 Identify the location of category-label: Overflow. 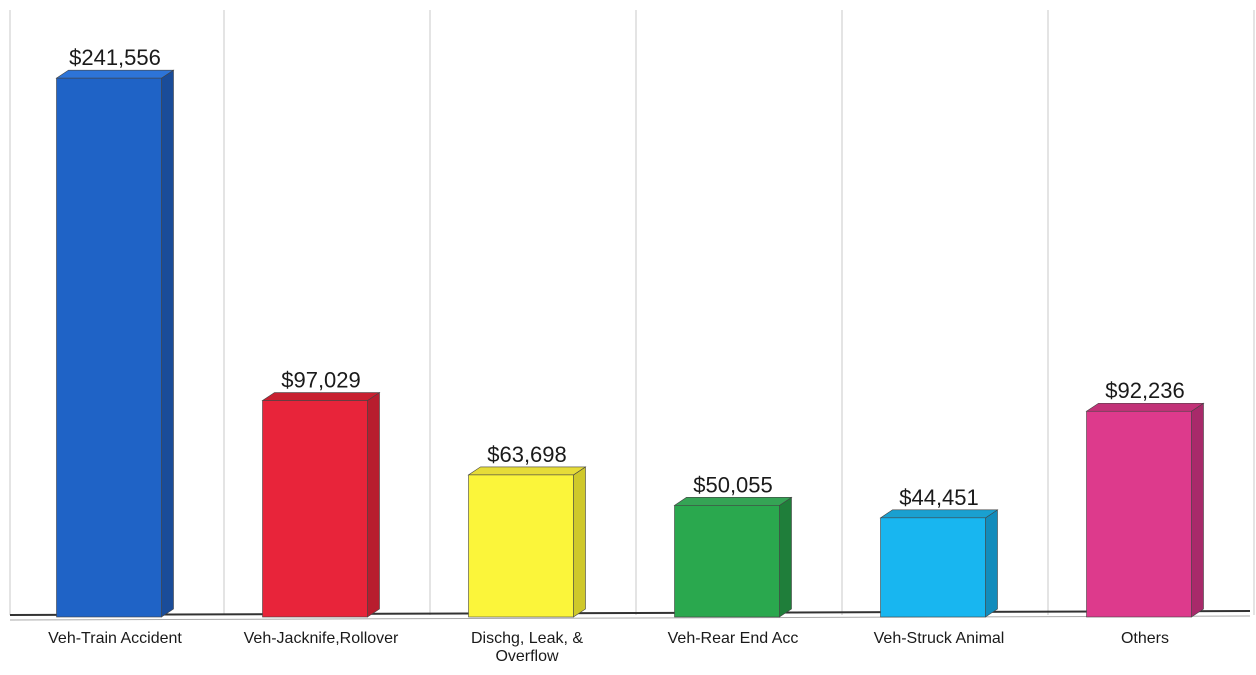
(527, 656).